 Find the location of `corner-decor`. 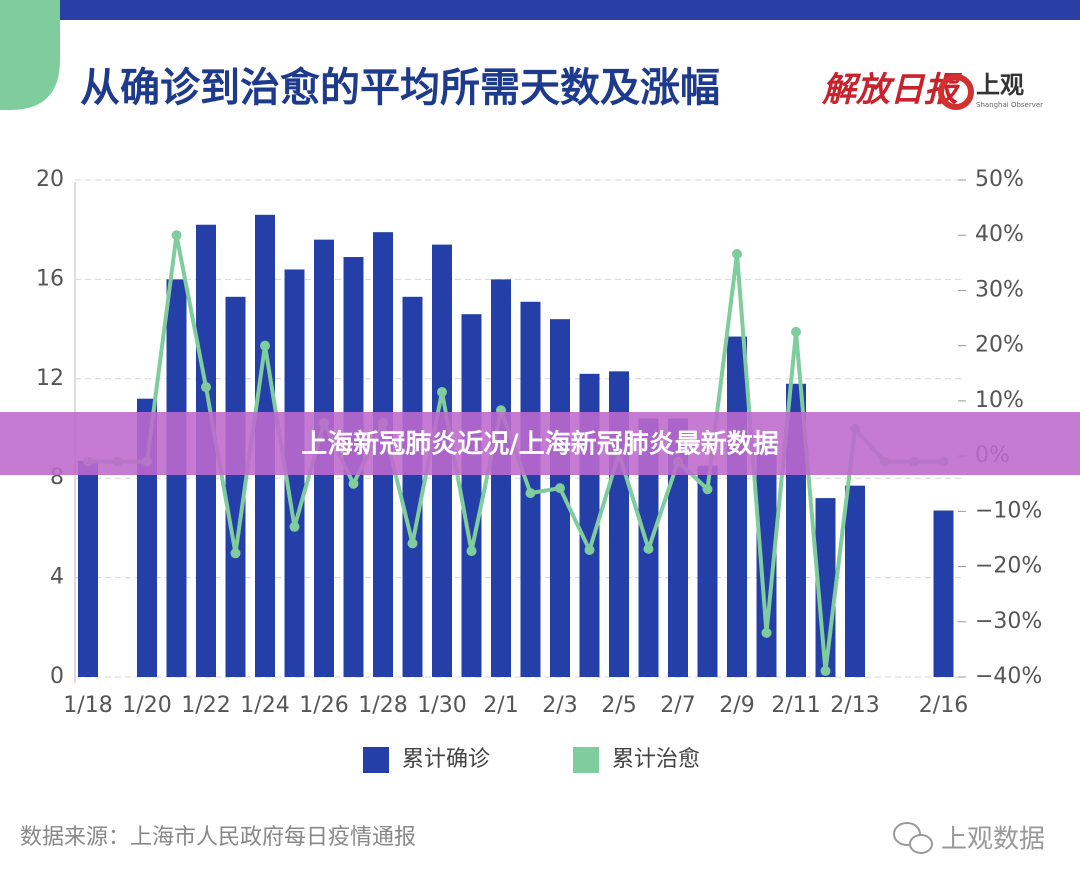

corner-decor is located at coordinates (30, 55).